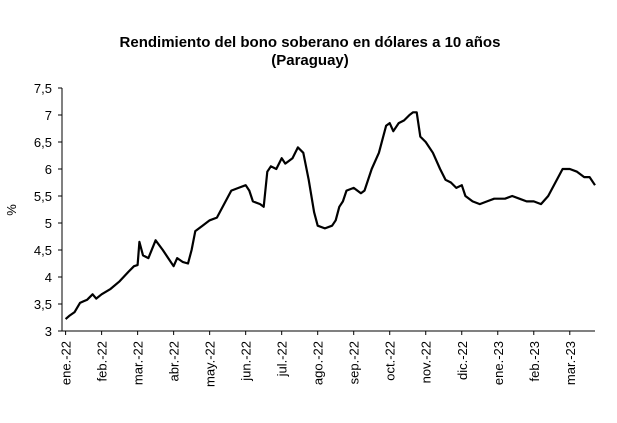 The width and height of the screenshot is (617, 423). Describe the element at coordinates (48, 115) in the screenshot. I see `y-tick-label: 7` at that location.